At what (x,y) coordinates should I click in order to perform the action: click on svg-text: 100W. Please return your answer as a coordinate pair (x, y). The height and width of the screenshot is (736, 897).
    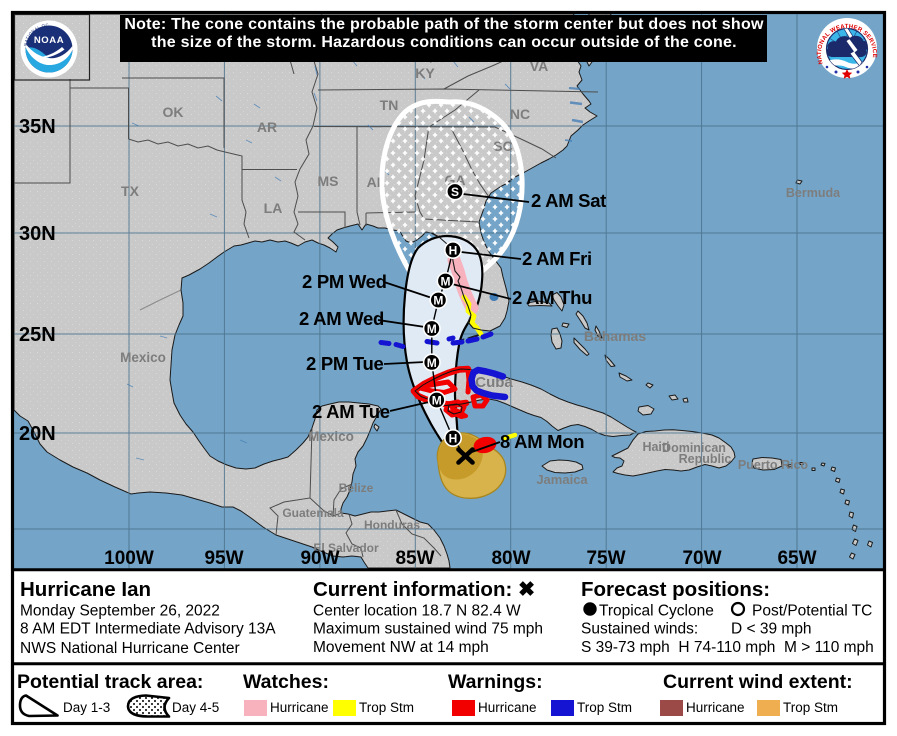
    Looking at the image, I should click on (129, 558).